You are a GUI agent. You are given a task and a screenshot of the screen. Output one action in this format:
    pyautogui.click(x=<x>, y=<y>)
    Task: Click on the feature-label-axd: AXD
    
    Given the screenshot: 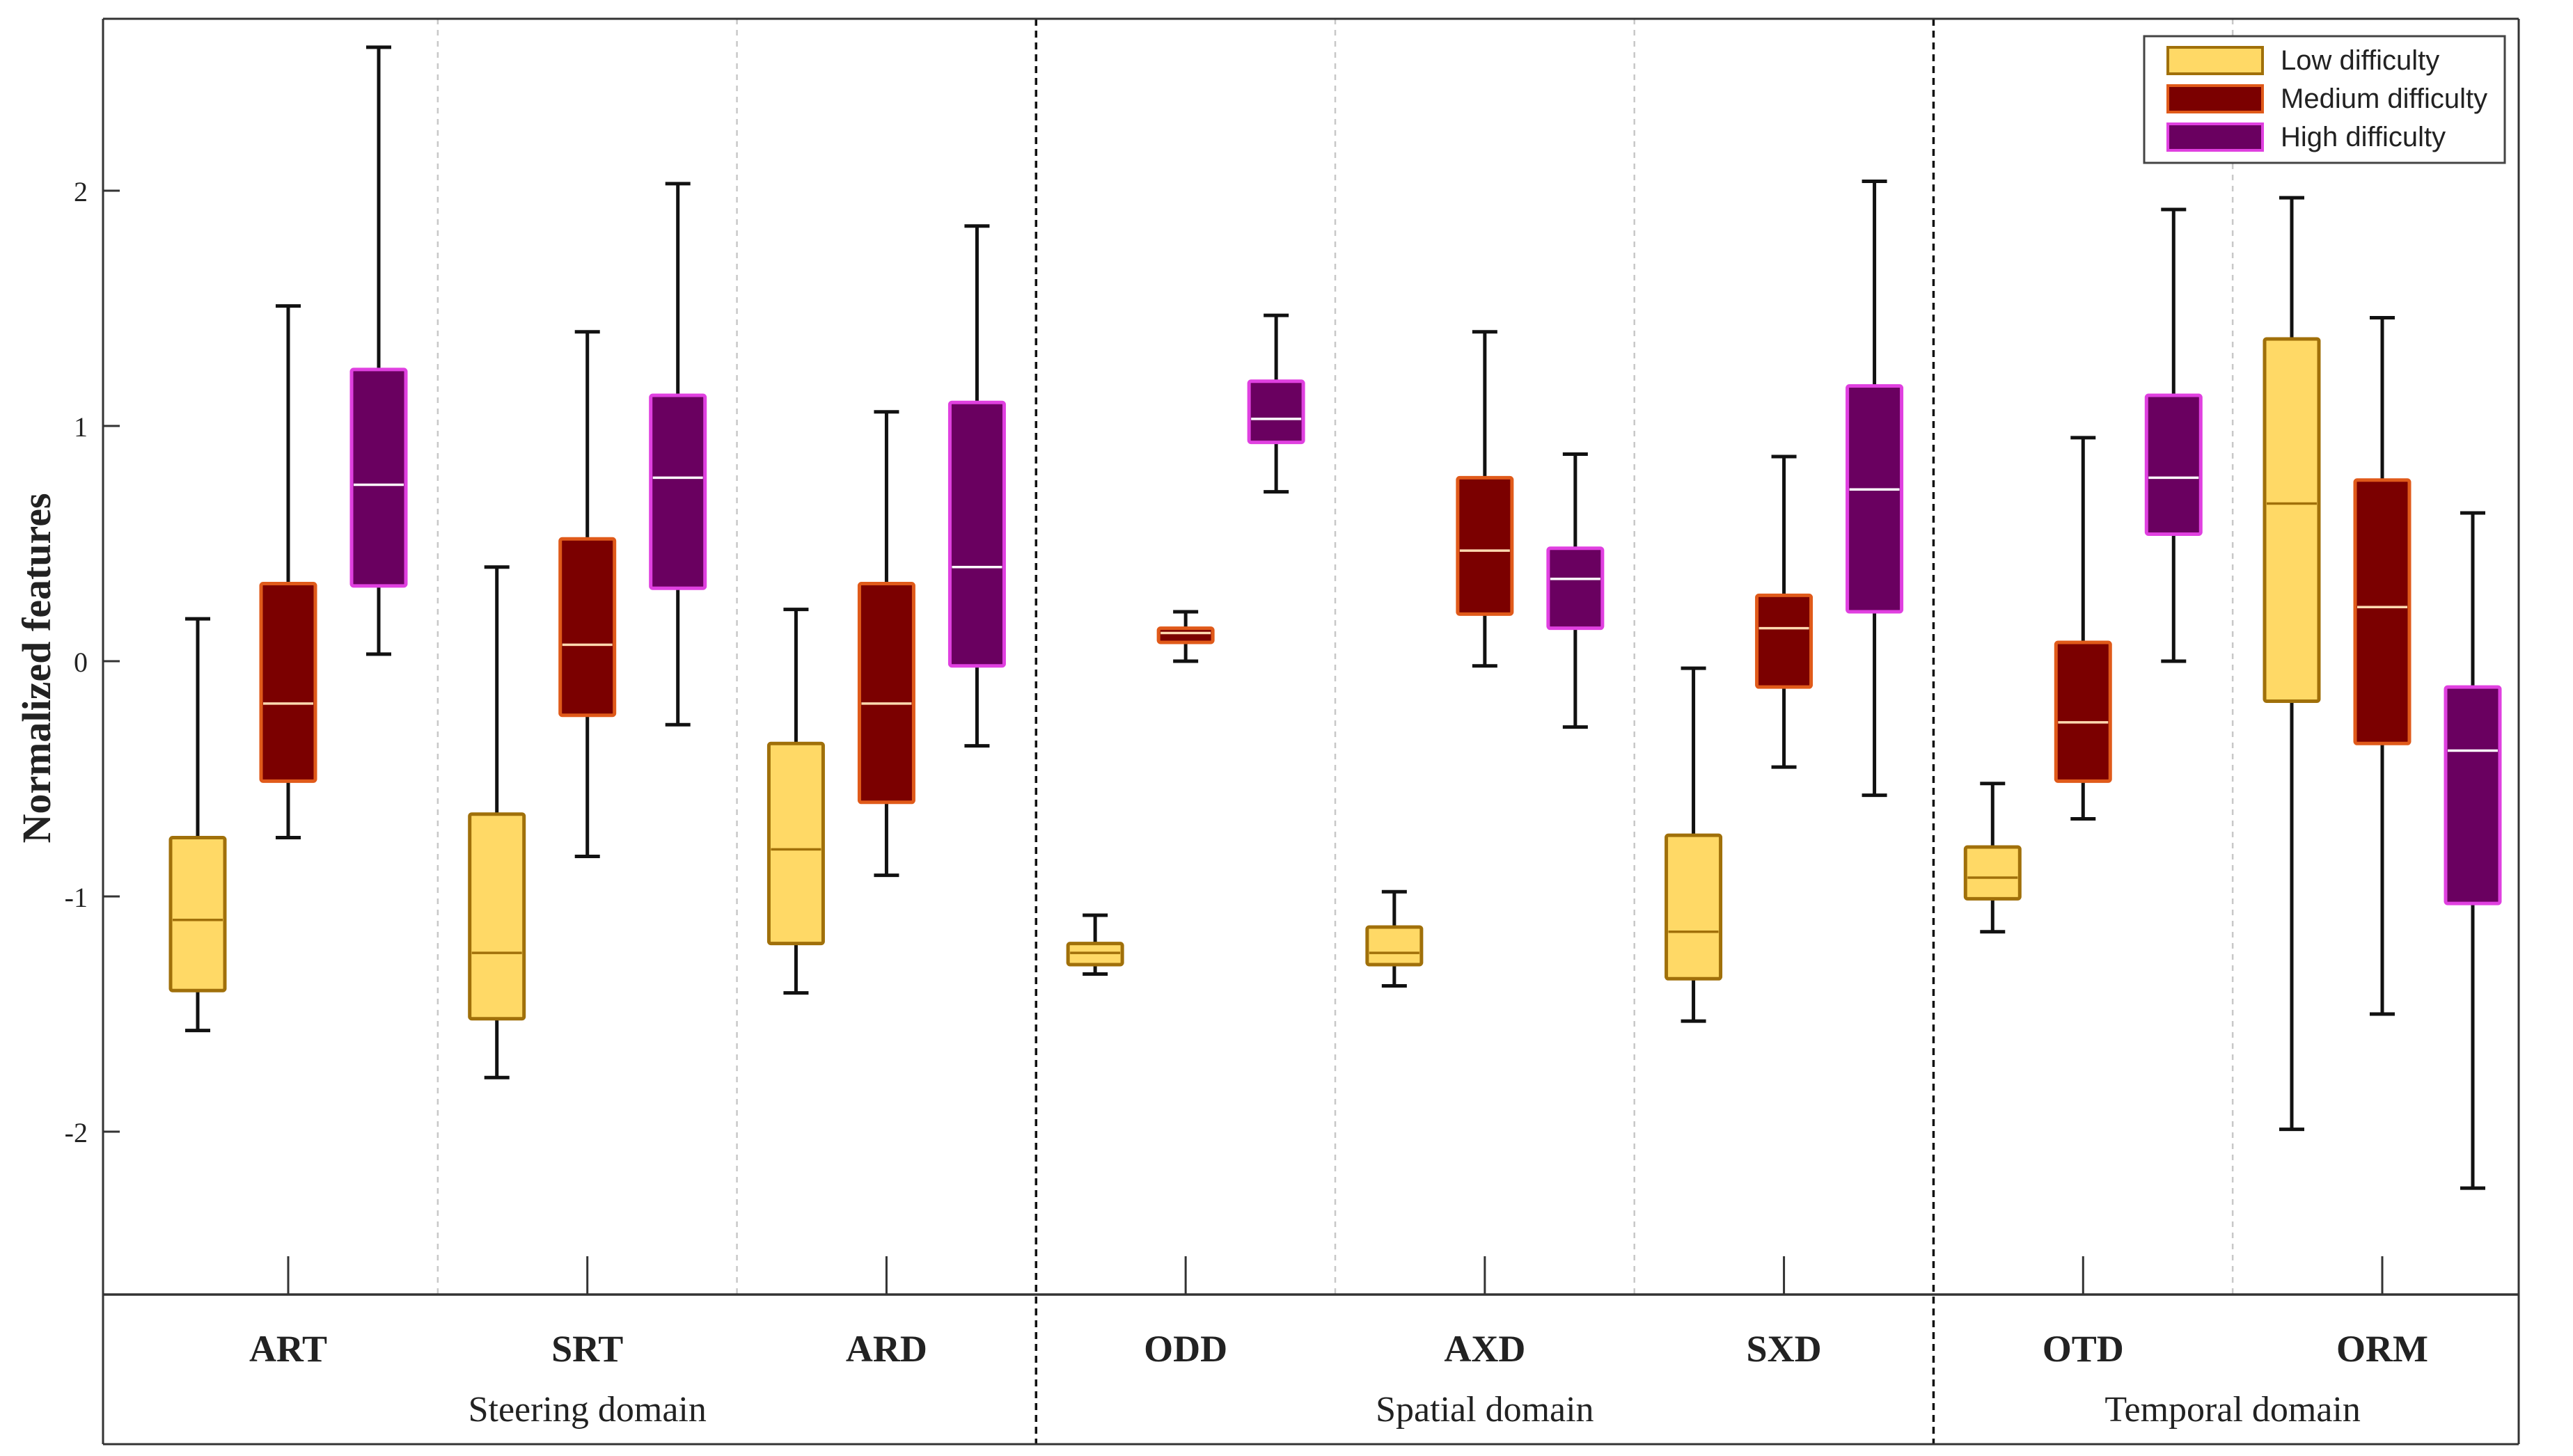 What is the action you would take?
    pyautogui.click(x=1484, y=1349)
    